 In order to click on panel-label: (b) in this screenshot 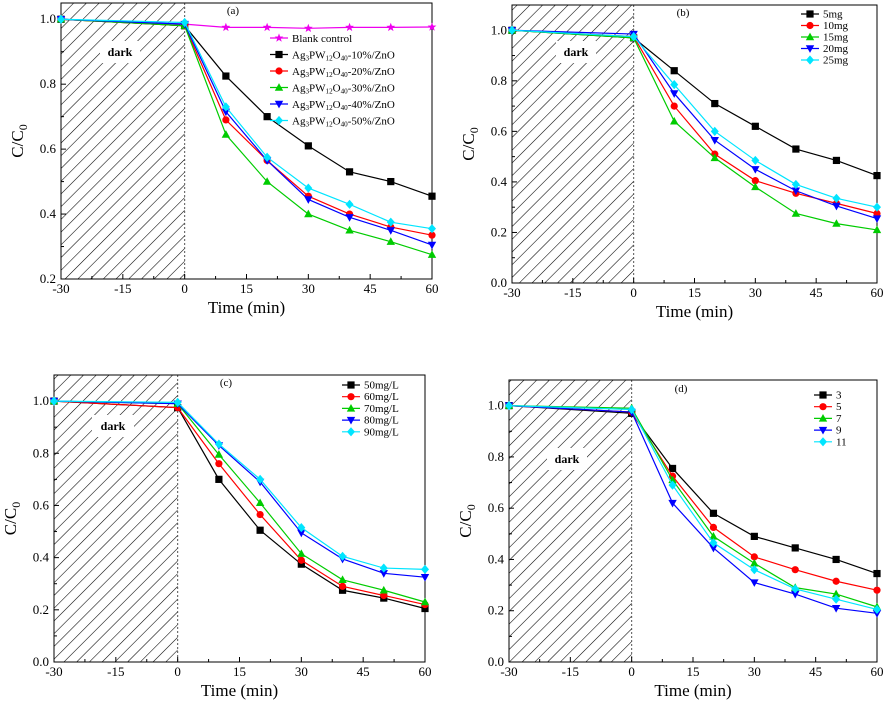, I will do `click(683, 13)`.